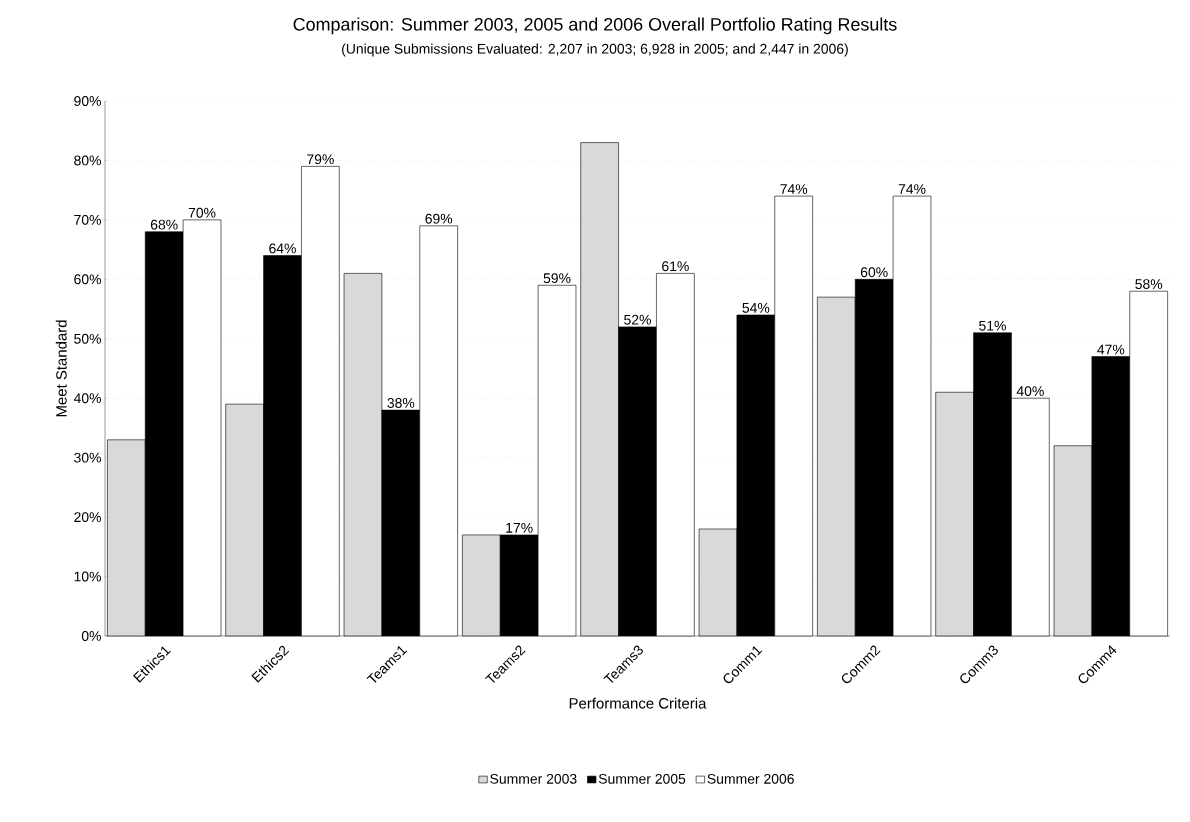 This screenshot has height=822, width=1190. I want to click on y-tick-label: 0%, so click(91, 636).